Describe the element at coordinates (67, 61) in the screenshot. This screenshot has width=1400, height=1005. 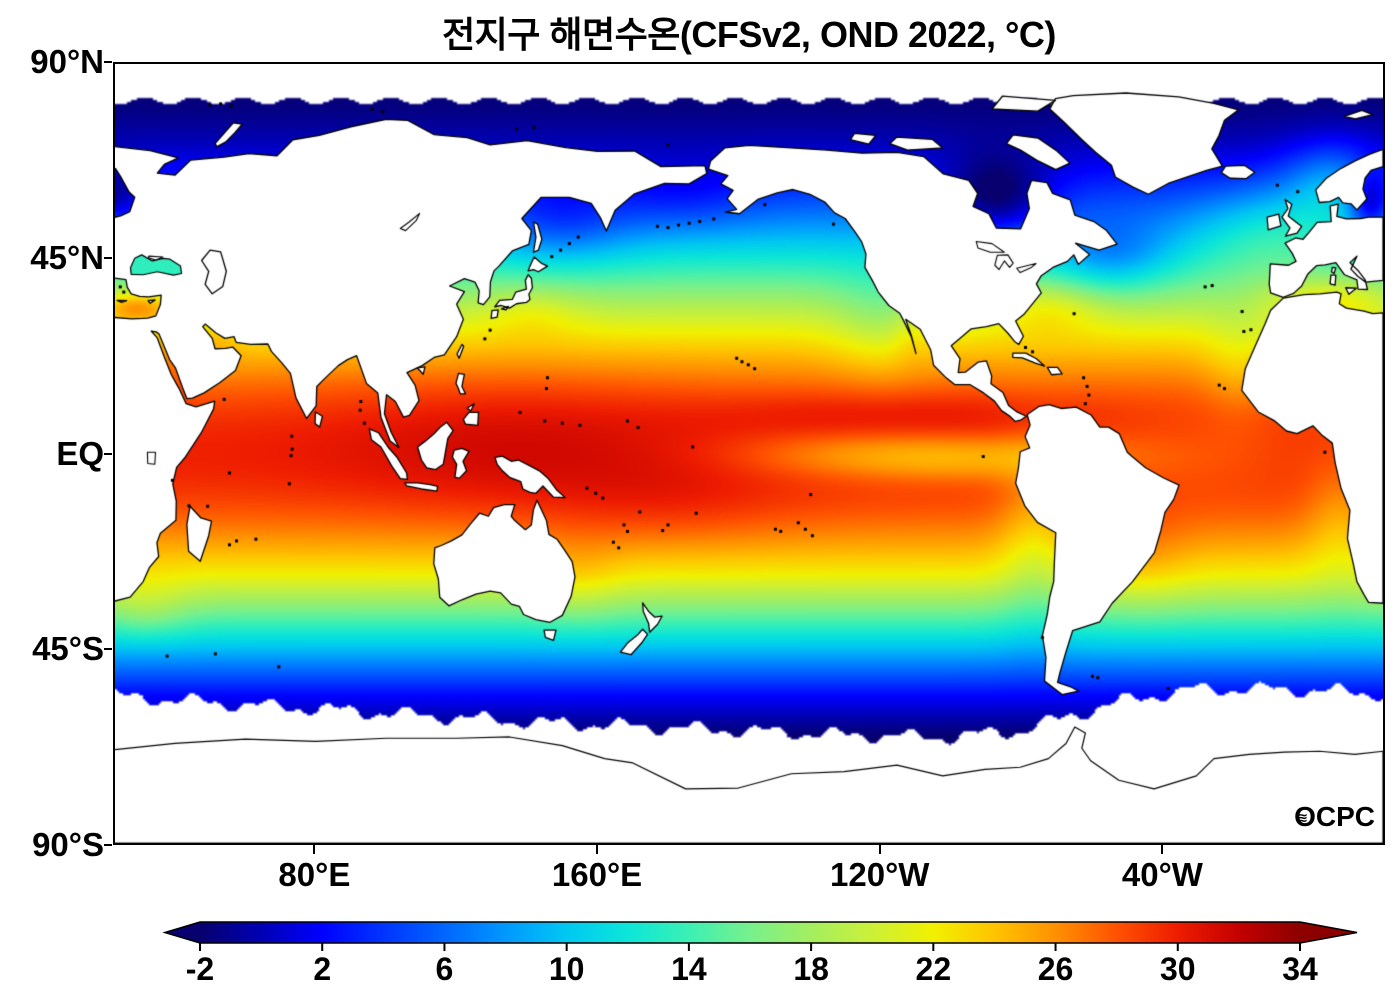
I see `lat-tick-label: 90°N` at that location.